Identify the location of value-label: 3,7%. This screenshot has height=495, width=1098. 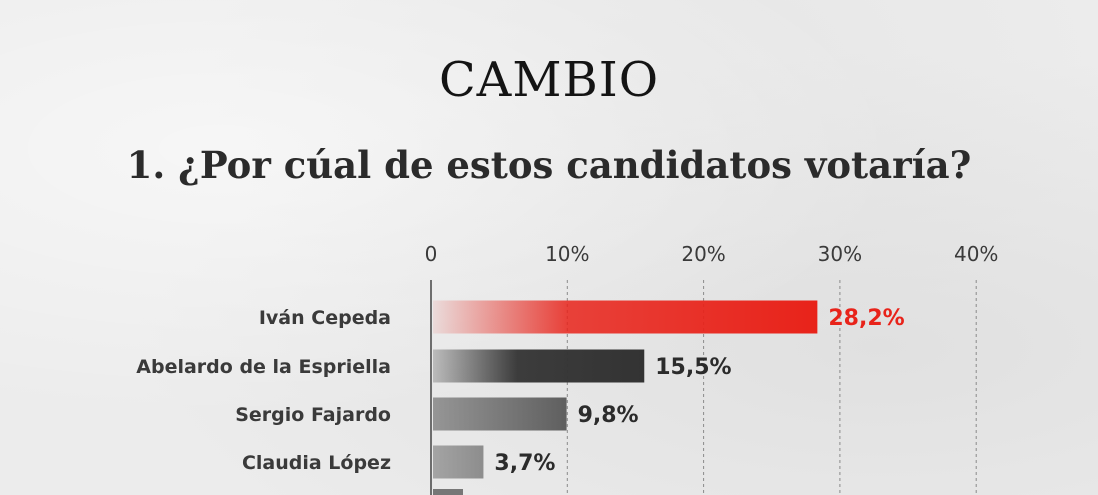
(524, 463).